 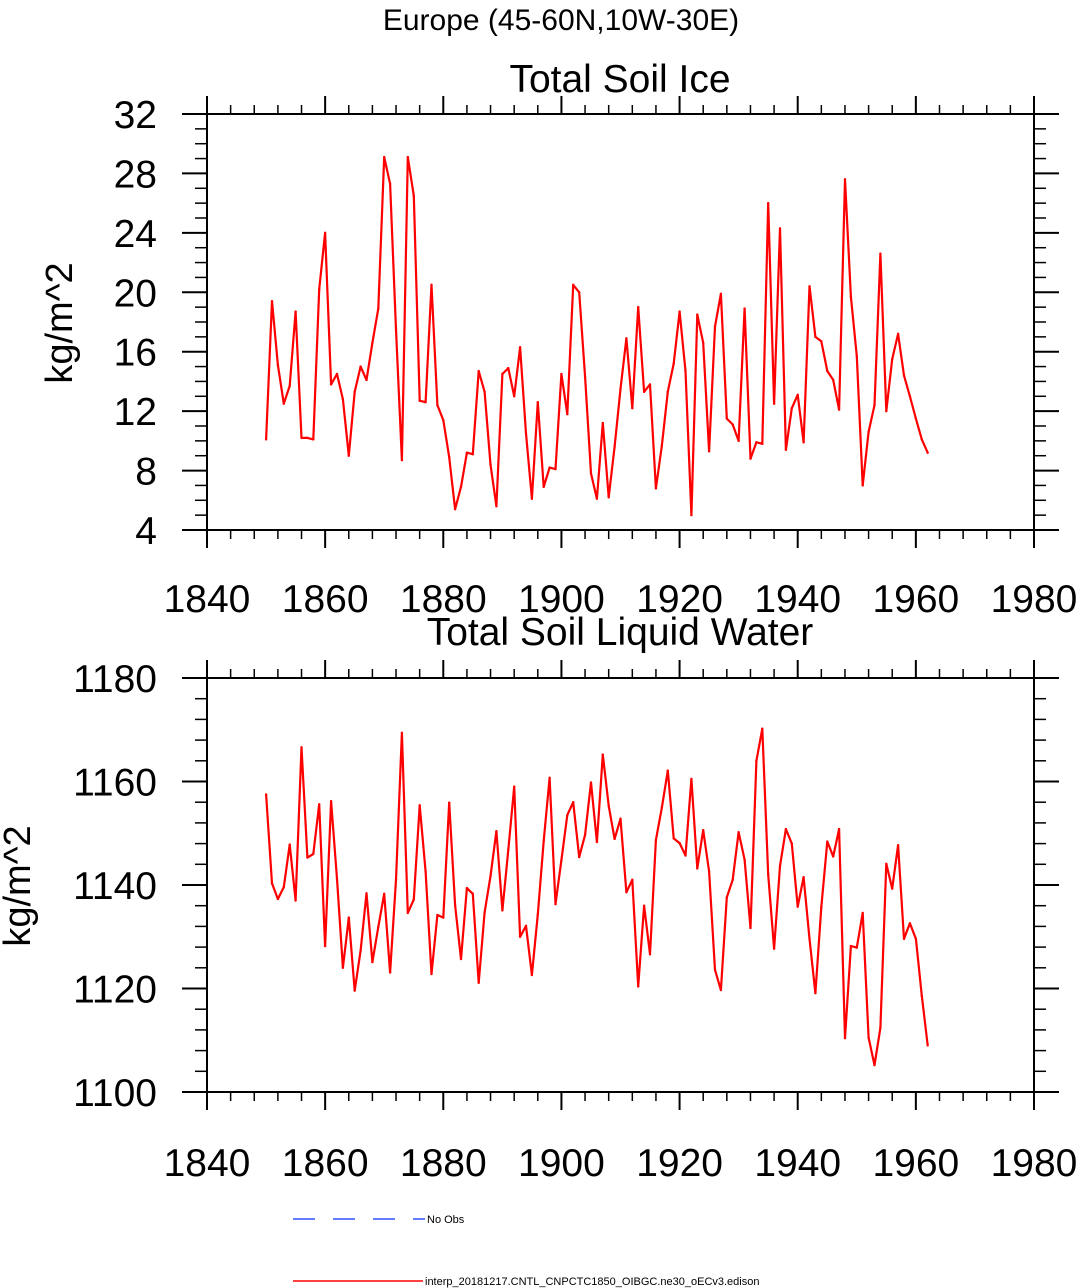 I want to click on soil-ice-y-tick-label: 12, so click(x=135, y=412).